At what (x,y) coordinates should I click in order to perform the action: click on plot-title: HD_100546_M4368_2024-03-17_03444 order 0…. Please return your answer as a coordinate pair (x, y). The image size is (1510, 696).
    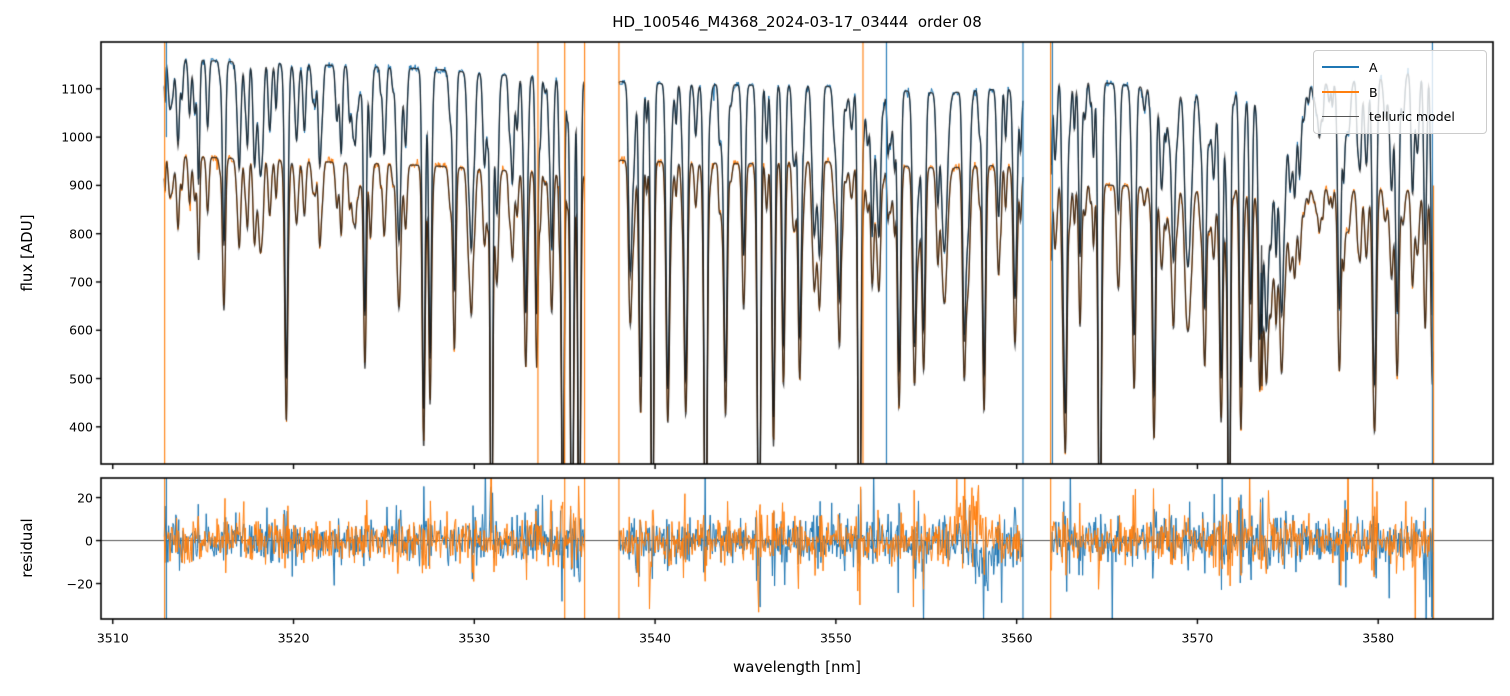
    Looking at the image, I should click on (797, 22).